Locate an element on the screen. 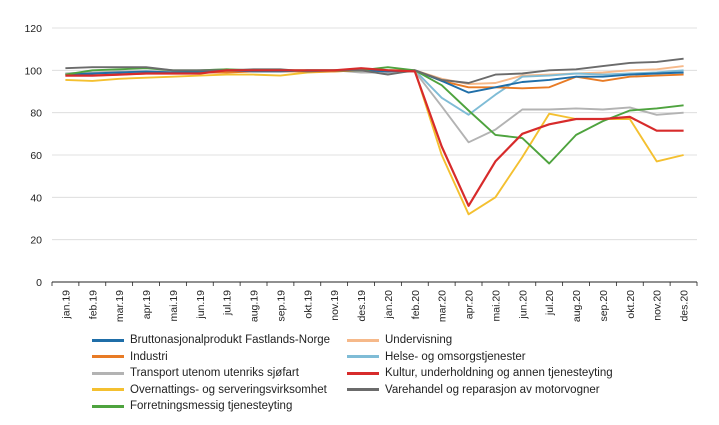 Image resolution: width=719 pixels, height=425 pixels. x-tick-label: feb.19 is located at coordinates (93, 304).